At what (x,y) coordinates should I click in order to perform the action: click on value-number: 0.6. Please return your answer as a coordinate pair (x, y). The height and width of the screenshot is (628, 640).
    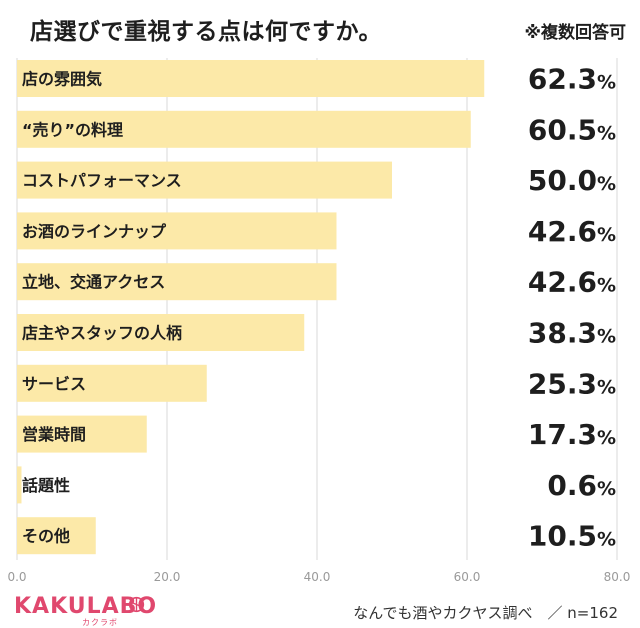
    Looking at the image, I should click on (572, 485).